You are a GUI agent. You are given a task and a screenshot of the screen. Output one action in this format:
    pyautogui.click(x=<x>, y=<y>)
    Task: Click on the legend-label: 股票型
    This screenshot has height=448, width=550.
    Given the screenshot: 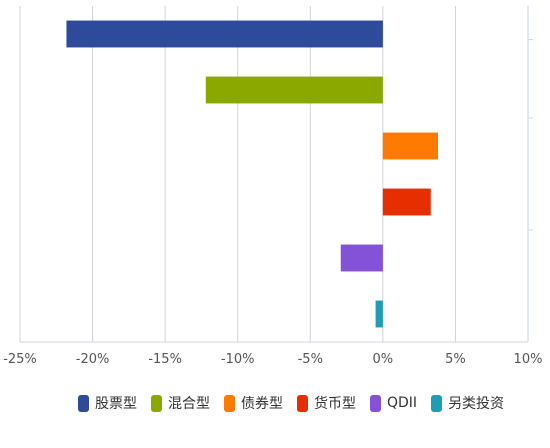 What is the action you would take?
    pyautogui.click(x=116, y=404)
    